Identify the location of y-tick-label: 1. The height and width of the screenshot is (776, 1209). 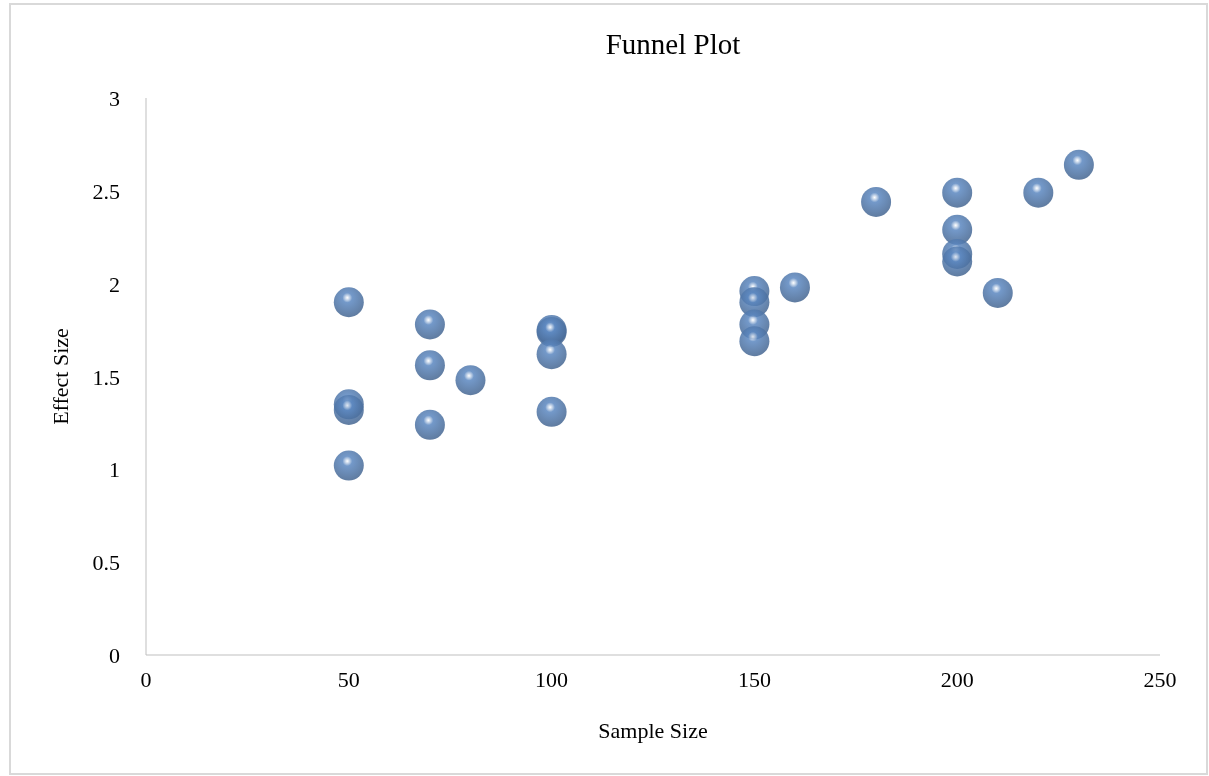
(114, 470).